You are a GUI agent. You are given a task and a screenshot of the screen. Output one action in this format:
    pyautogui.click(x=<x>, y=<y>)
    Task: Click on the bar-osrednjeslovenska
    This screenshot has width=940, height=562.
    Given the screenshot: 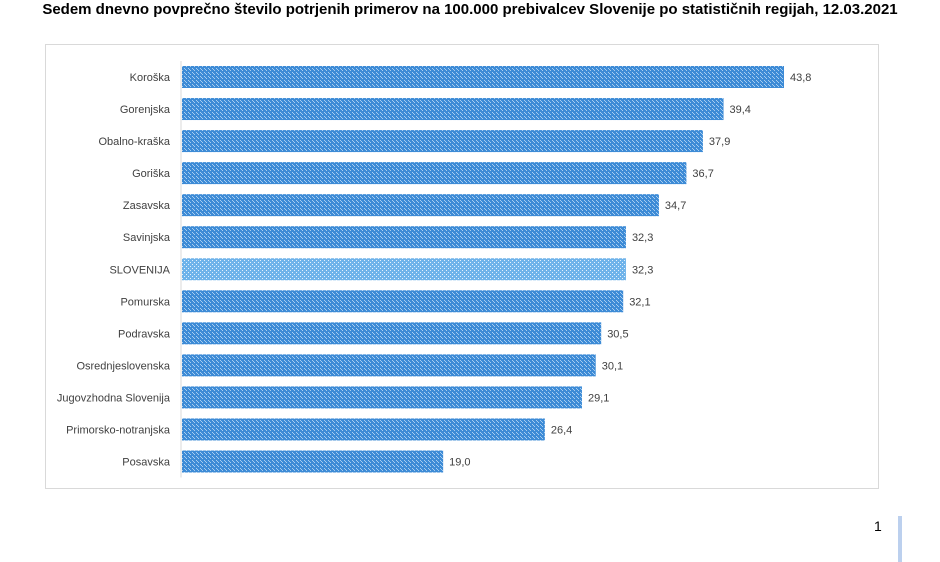 What is the action you would take?
    pyautogui.click(x=389, y=365)
    